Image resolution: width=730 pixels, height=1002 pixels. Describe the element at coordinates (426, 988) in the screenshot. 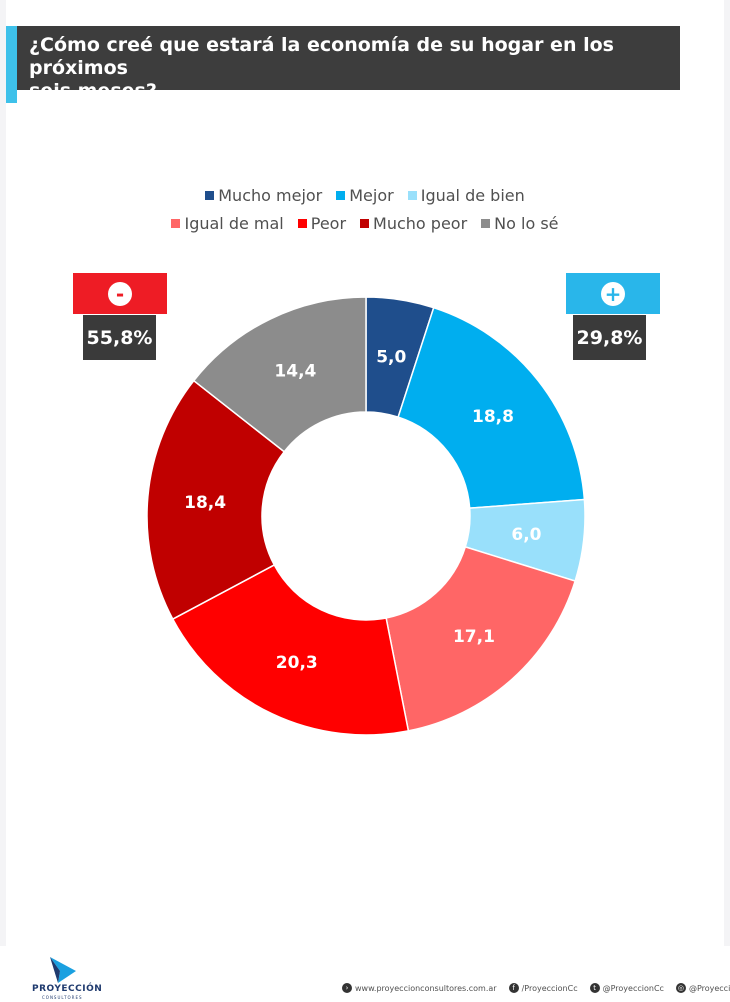

I see `footer-link-text: www.proyeccionconsultores.com.ar` at that location.